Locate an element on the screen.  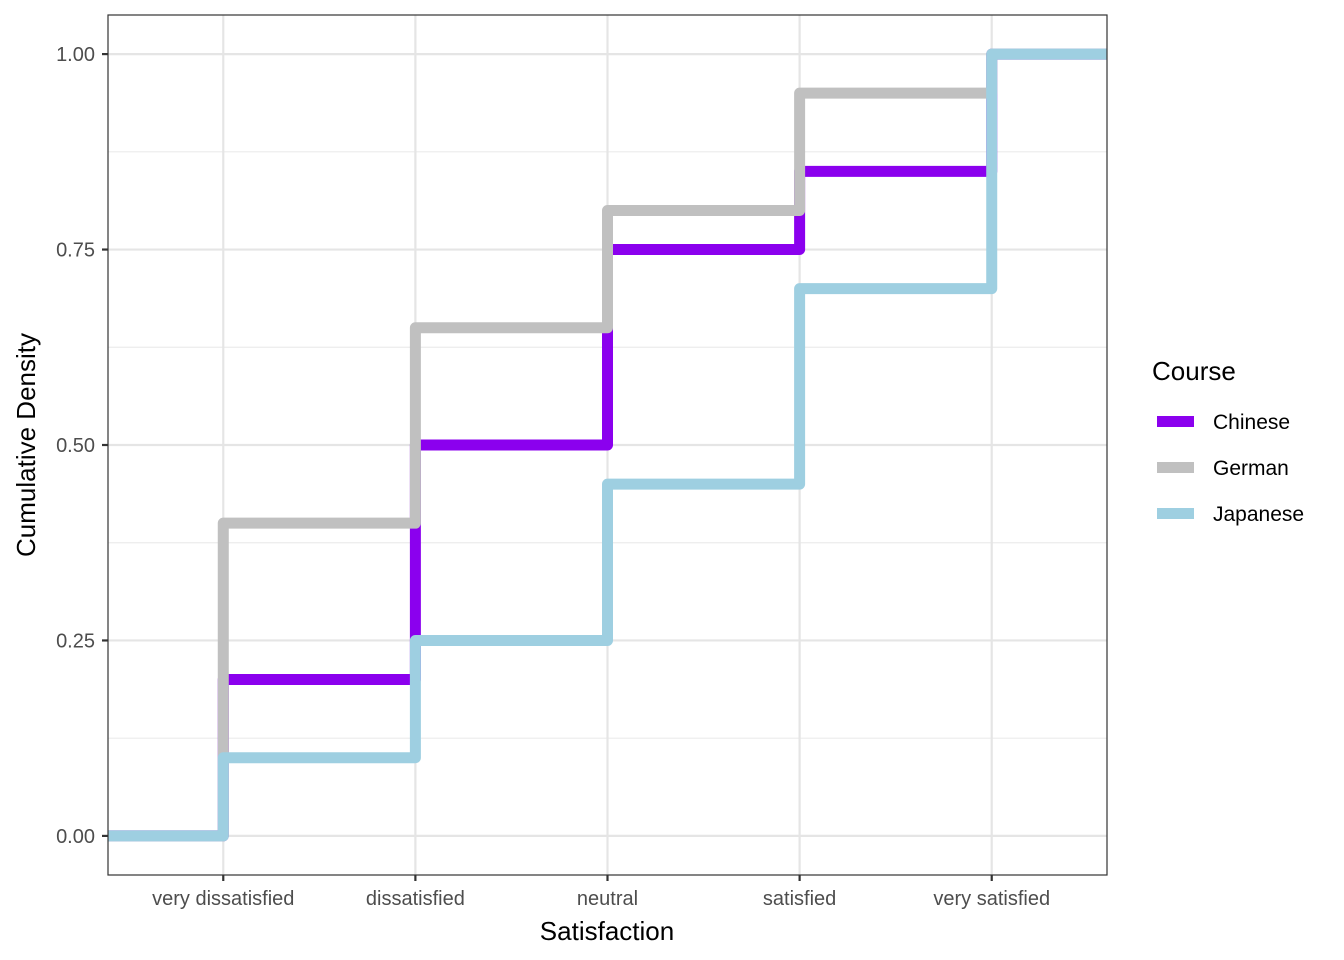
y-axis-title: Cumulative Density is located at coordinates (26, 445).